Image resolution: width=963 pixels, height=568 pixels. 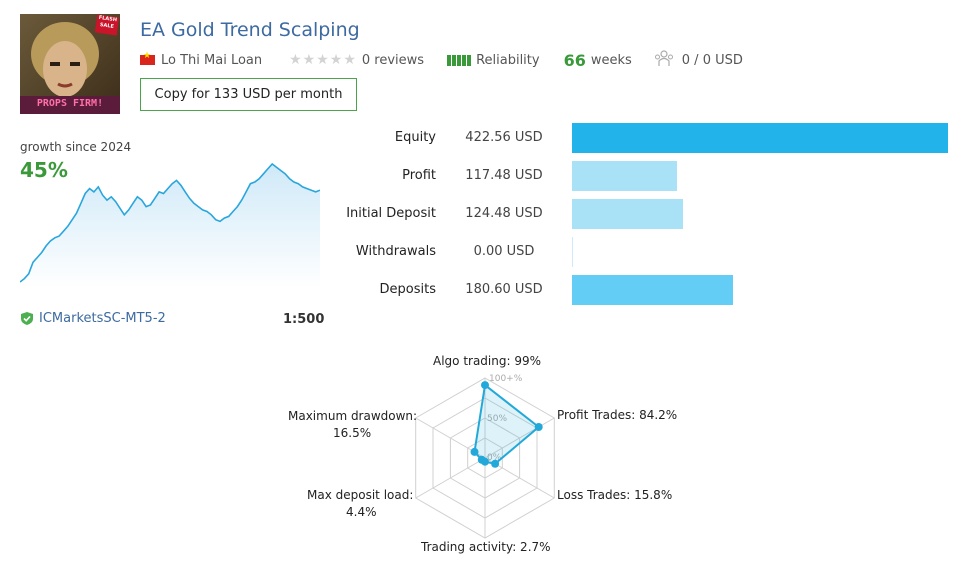 I want to click on stat-value-withdrawals: 0.00 USD, so click(x=504, y=251).